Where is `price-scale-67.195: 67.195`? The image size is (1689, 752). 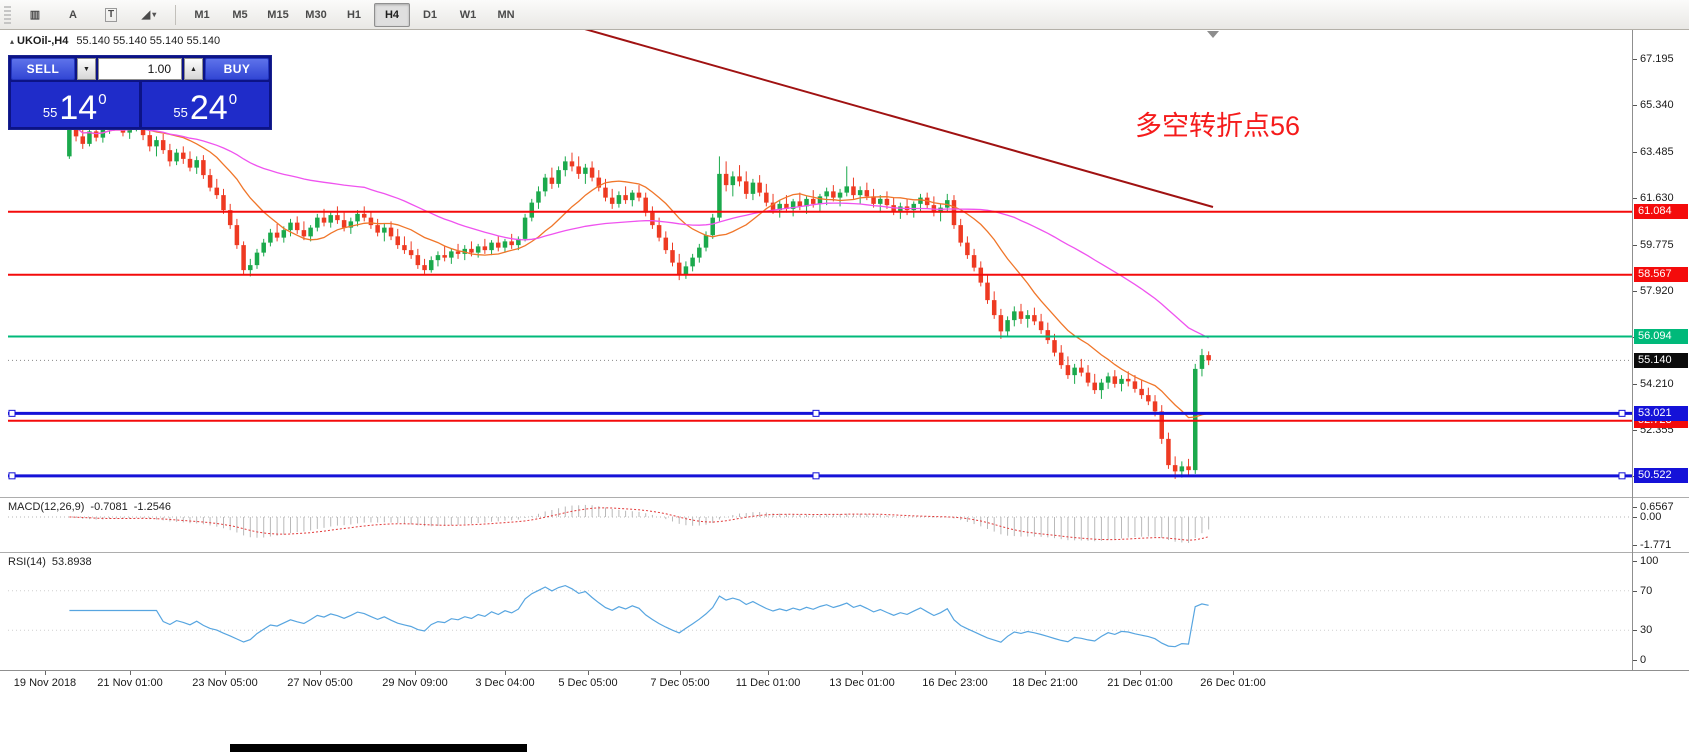
price-scale-67.195: 67.195 is located at coordinates (1657, 59).